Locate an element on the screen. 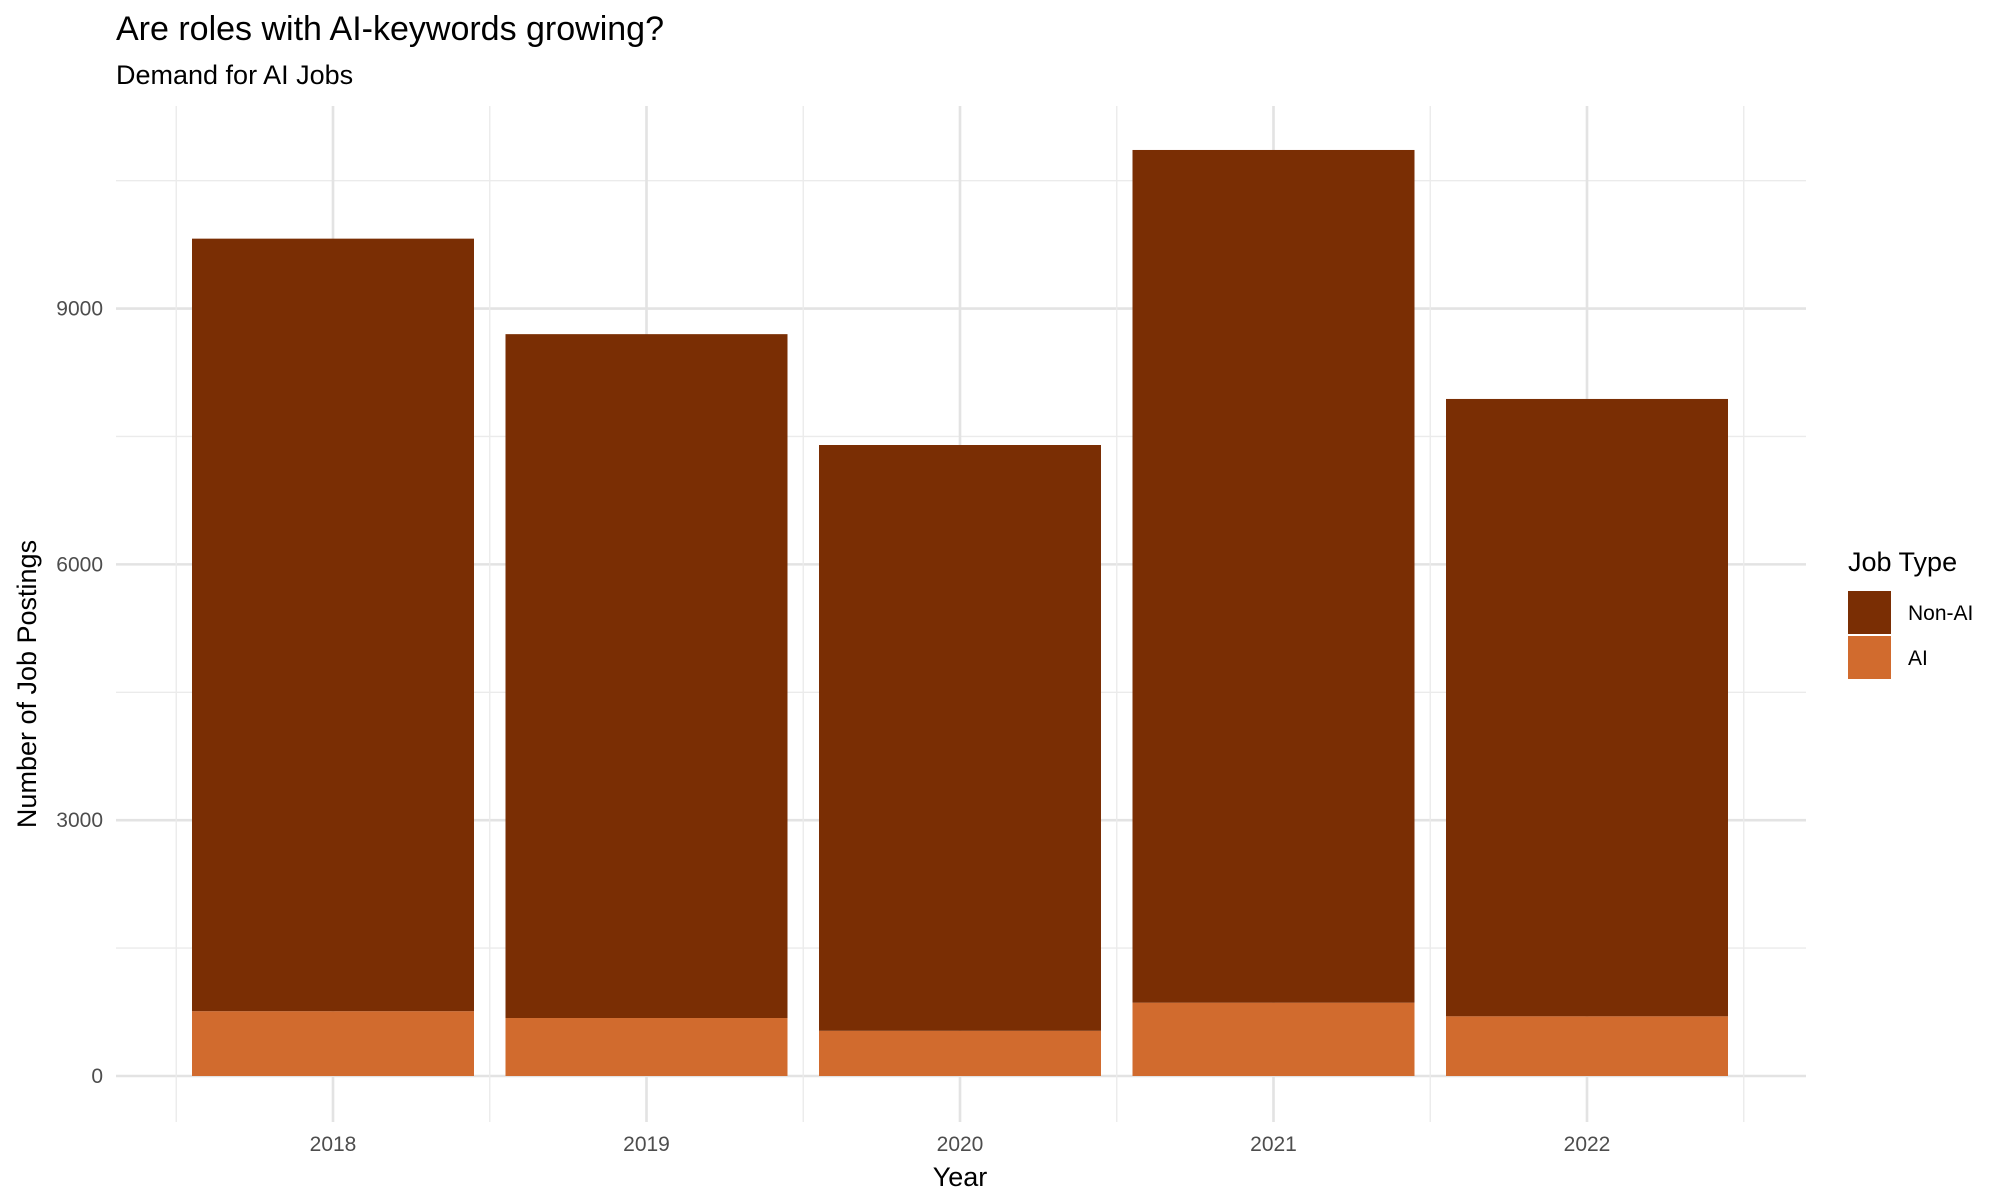  legend-items: Non-AI AI is located at coordinates (1910, 635).